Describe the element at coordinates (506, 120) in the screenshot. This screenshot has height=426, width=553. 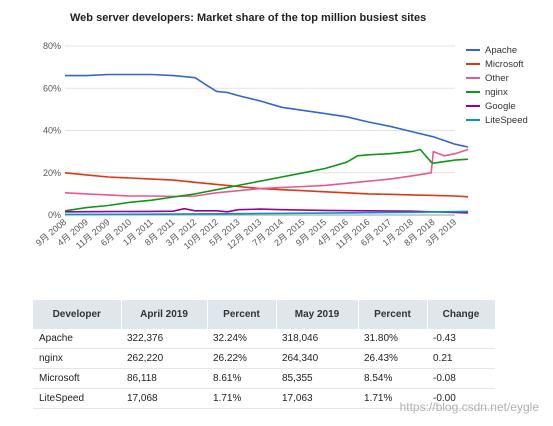
I see `legend-label-litespeed: LiteSpeed` at that location.